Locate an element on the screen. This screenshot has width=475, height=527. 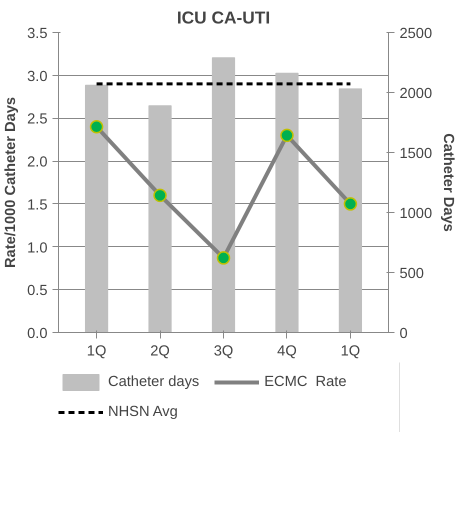
chart-title: ICU CA-UTI is located at coordinates (223, 18).